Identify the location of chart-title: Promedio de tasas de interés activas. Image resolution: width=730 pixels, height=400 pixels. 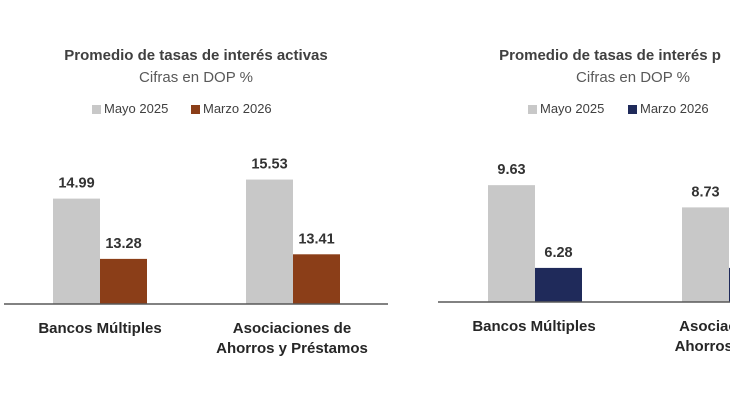
(195, 55).